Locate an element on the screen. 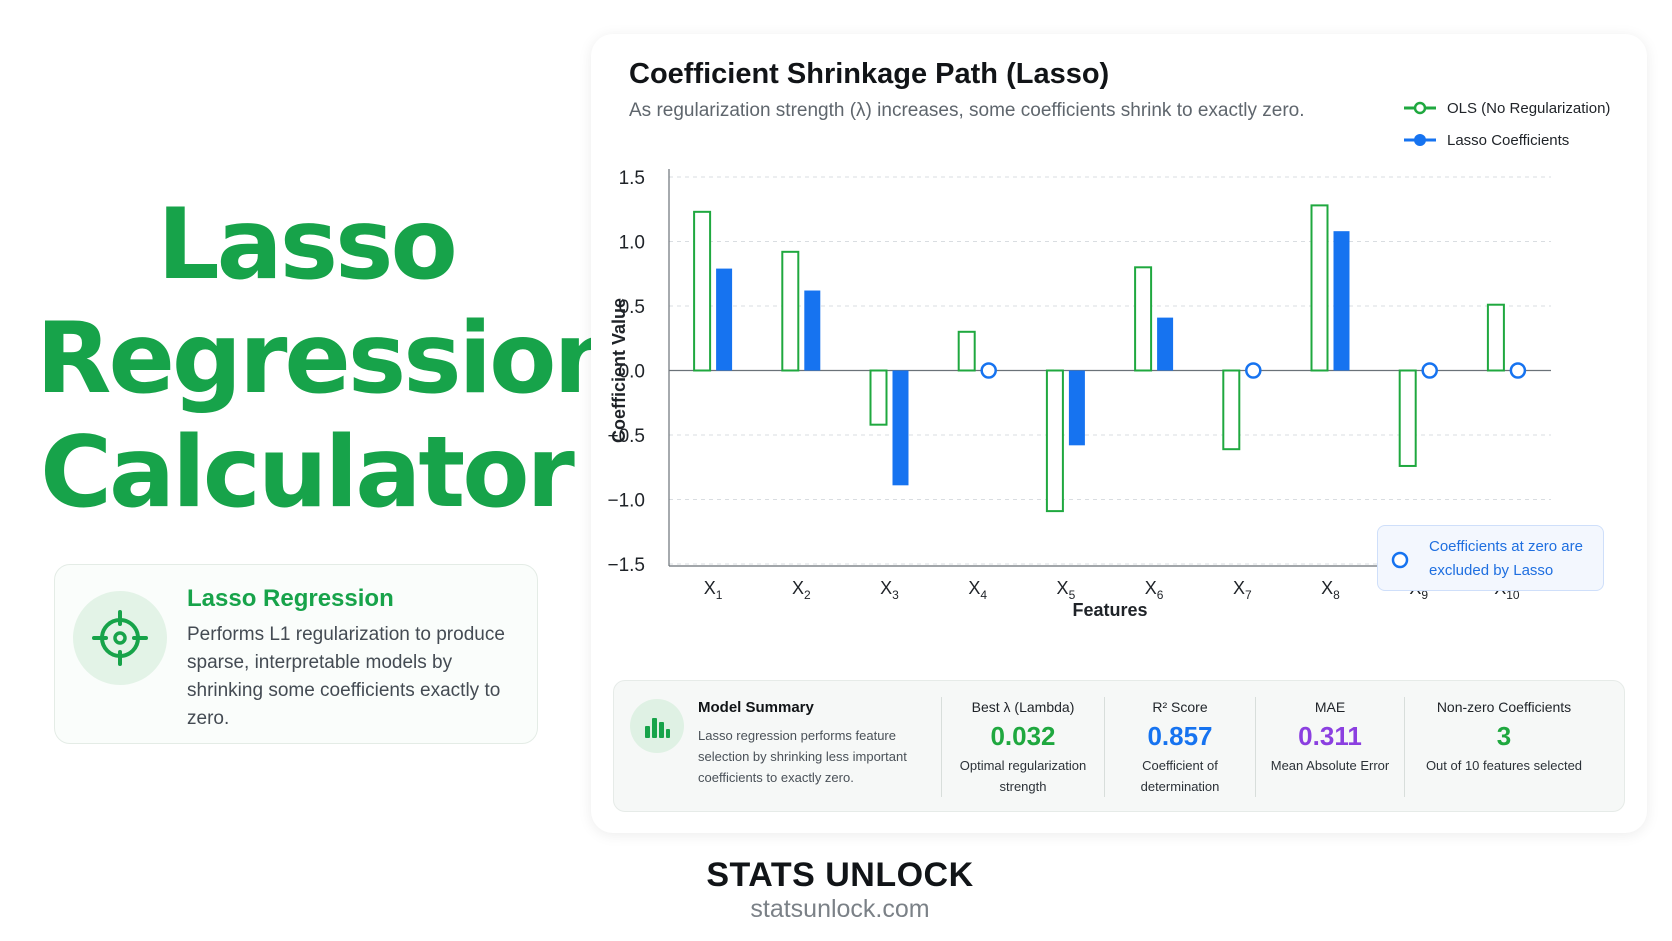  legend-lasso-marker-icon is located at coordinates (1420, 140).